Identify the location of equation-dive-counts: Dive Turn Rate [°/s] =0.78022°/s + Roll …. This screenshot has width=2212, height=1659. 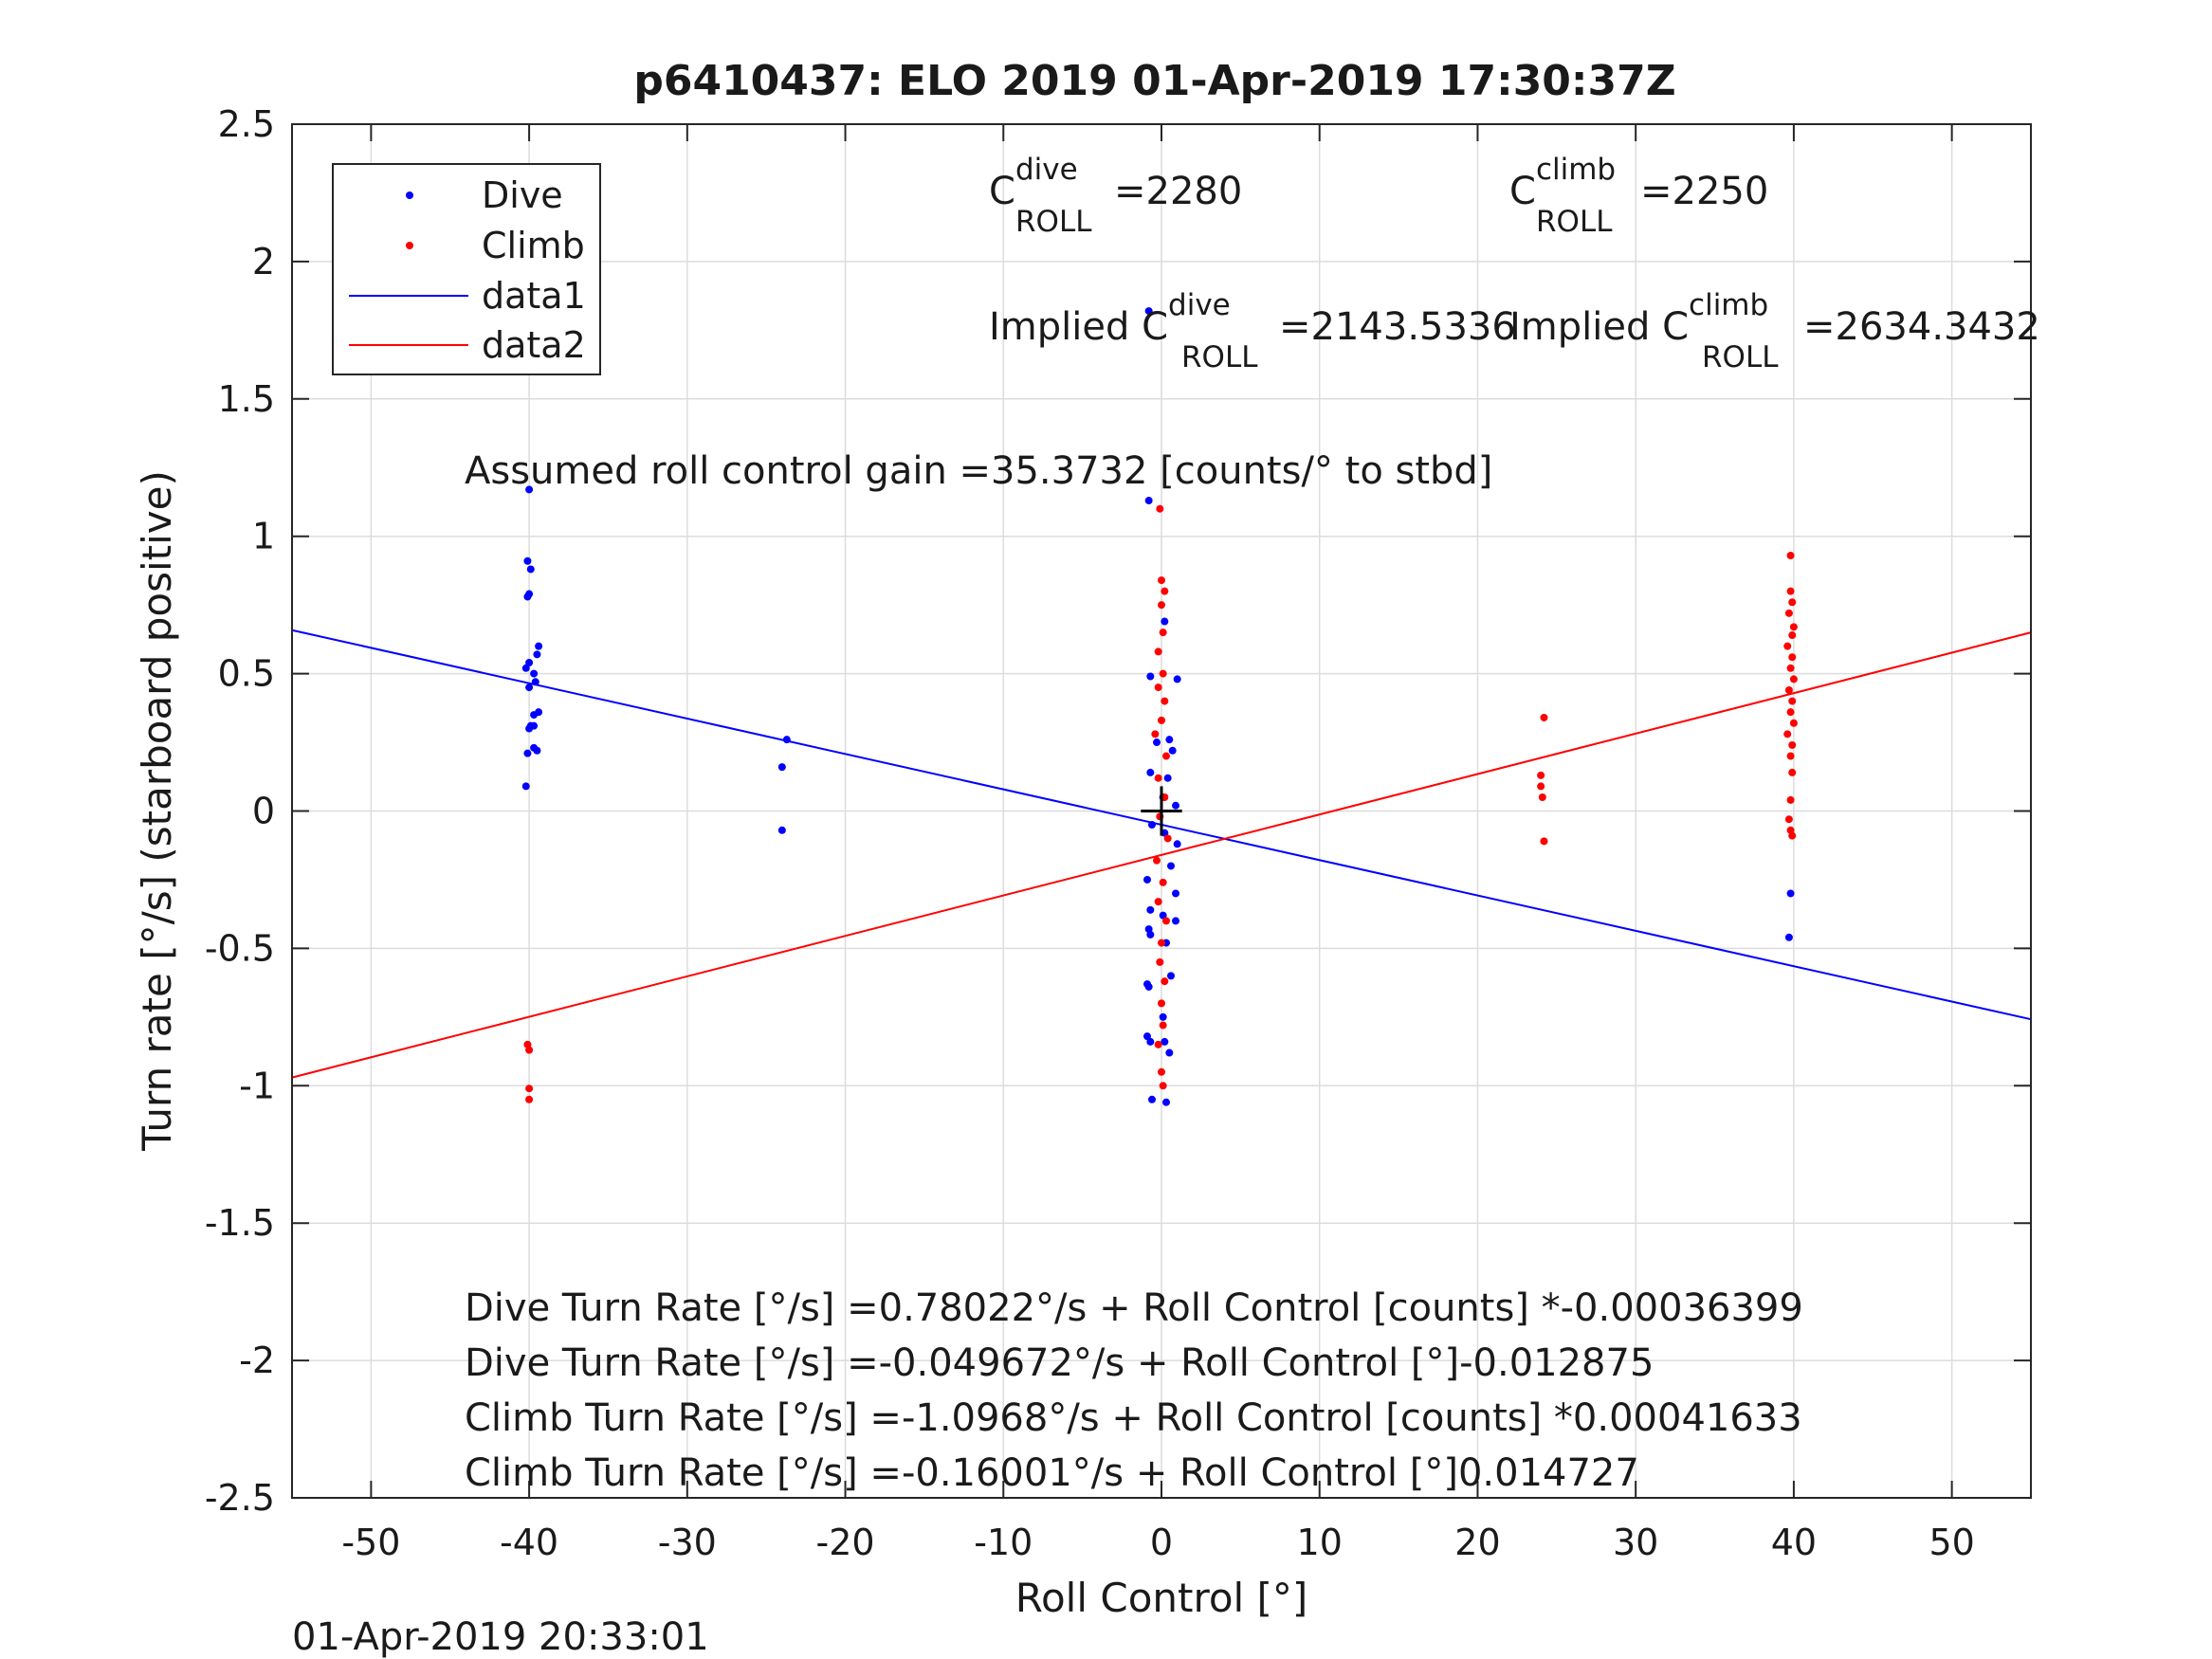
(1134, 1308).